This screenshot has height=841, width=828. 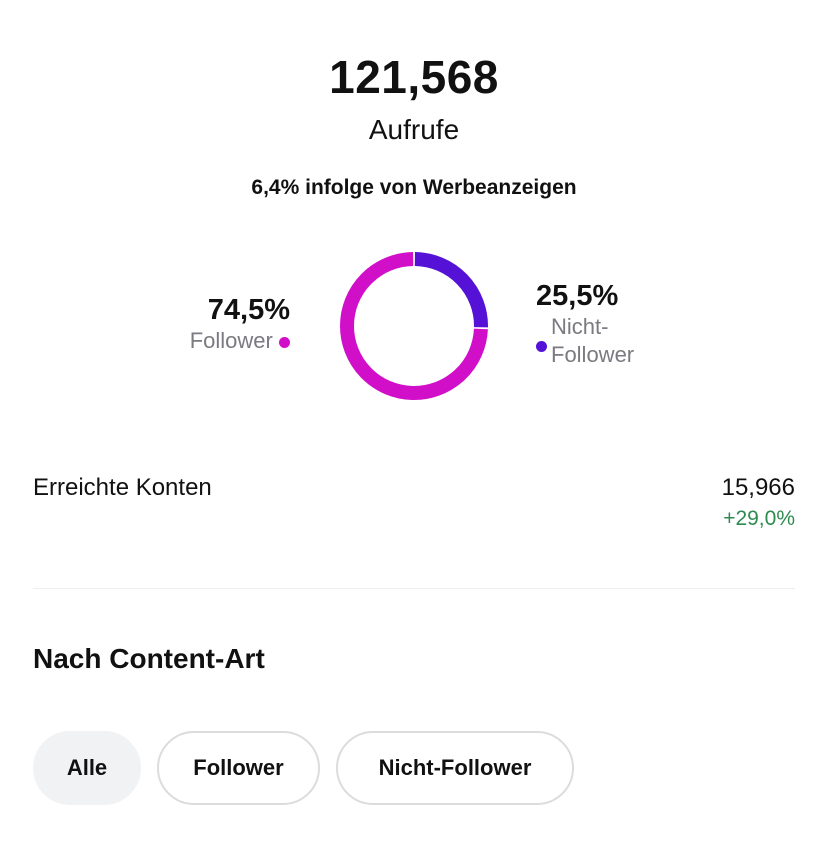 I want to click on ads-note: 6,4% infolge von Werbeanzeigen, so click(x=414, y=187).